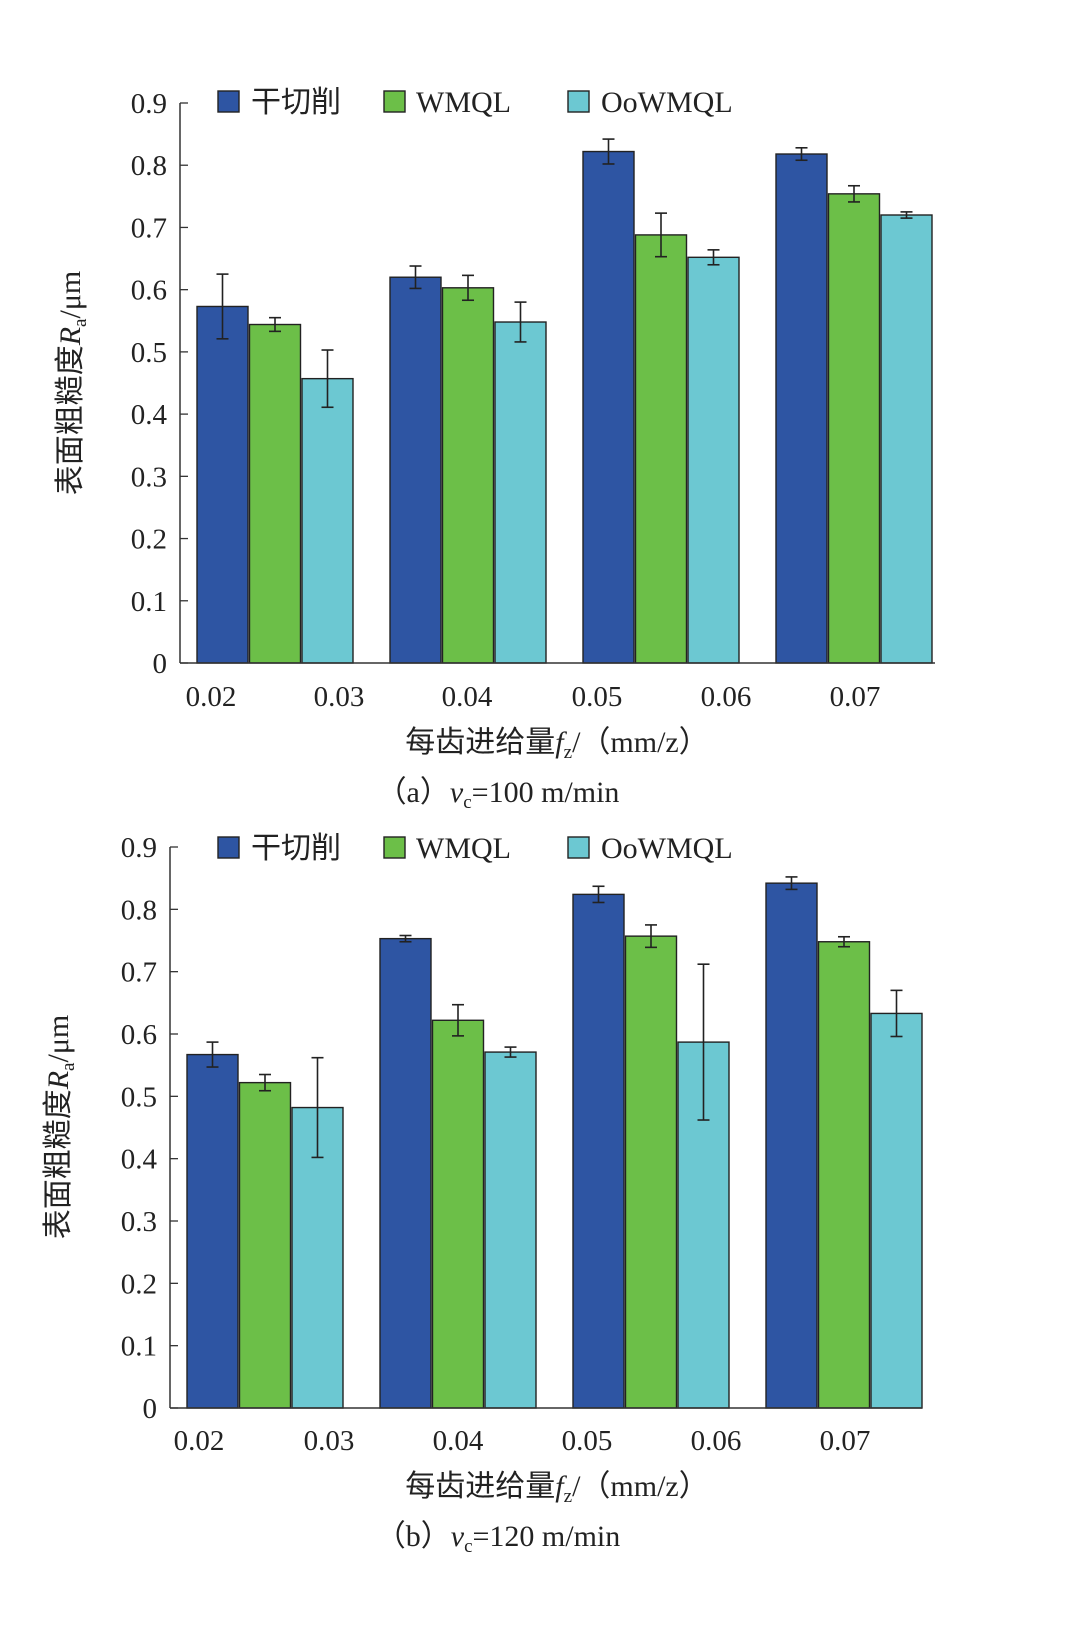  I want to click on chart-caption: （b）vc=120 m/min, so click(498, 1538).